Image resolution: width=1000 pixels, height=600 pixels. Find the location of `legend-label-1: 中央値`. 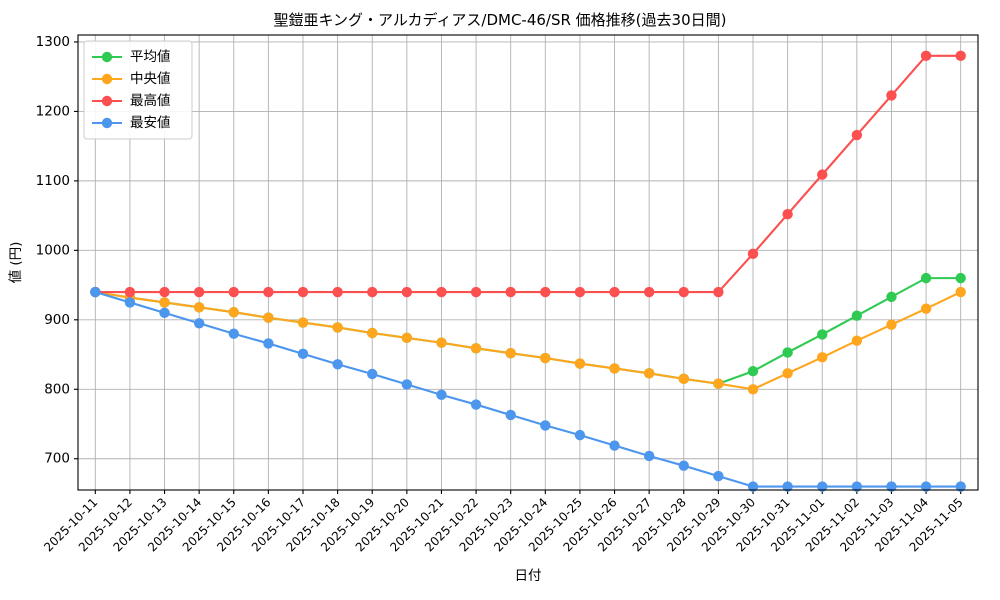

legend-label-1: 中央値 is located at coordinates (150, 79).